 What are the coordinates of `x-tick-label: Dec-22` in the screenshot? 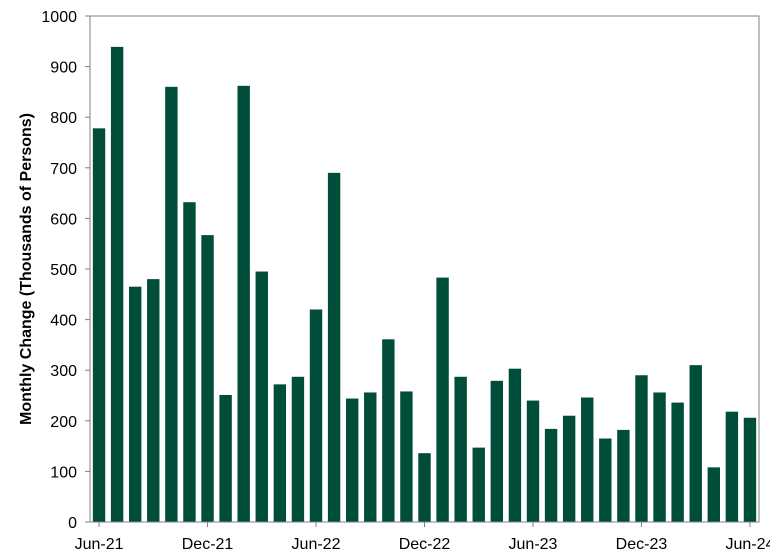 It's located at (425, 544).